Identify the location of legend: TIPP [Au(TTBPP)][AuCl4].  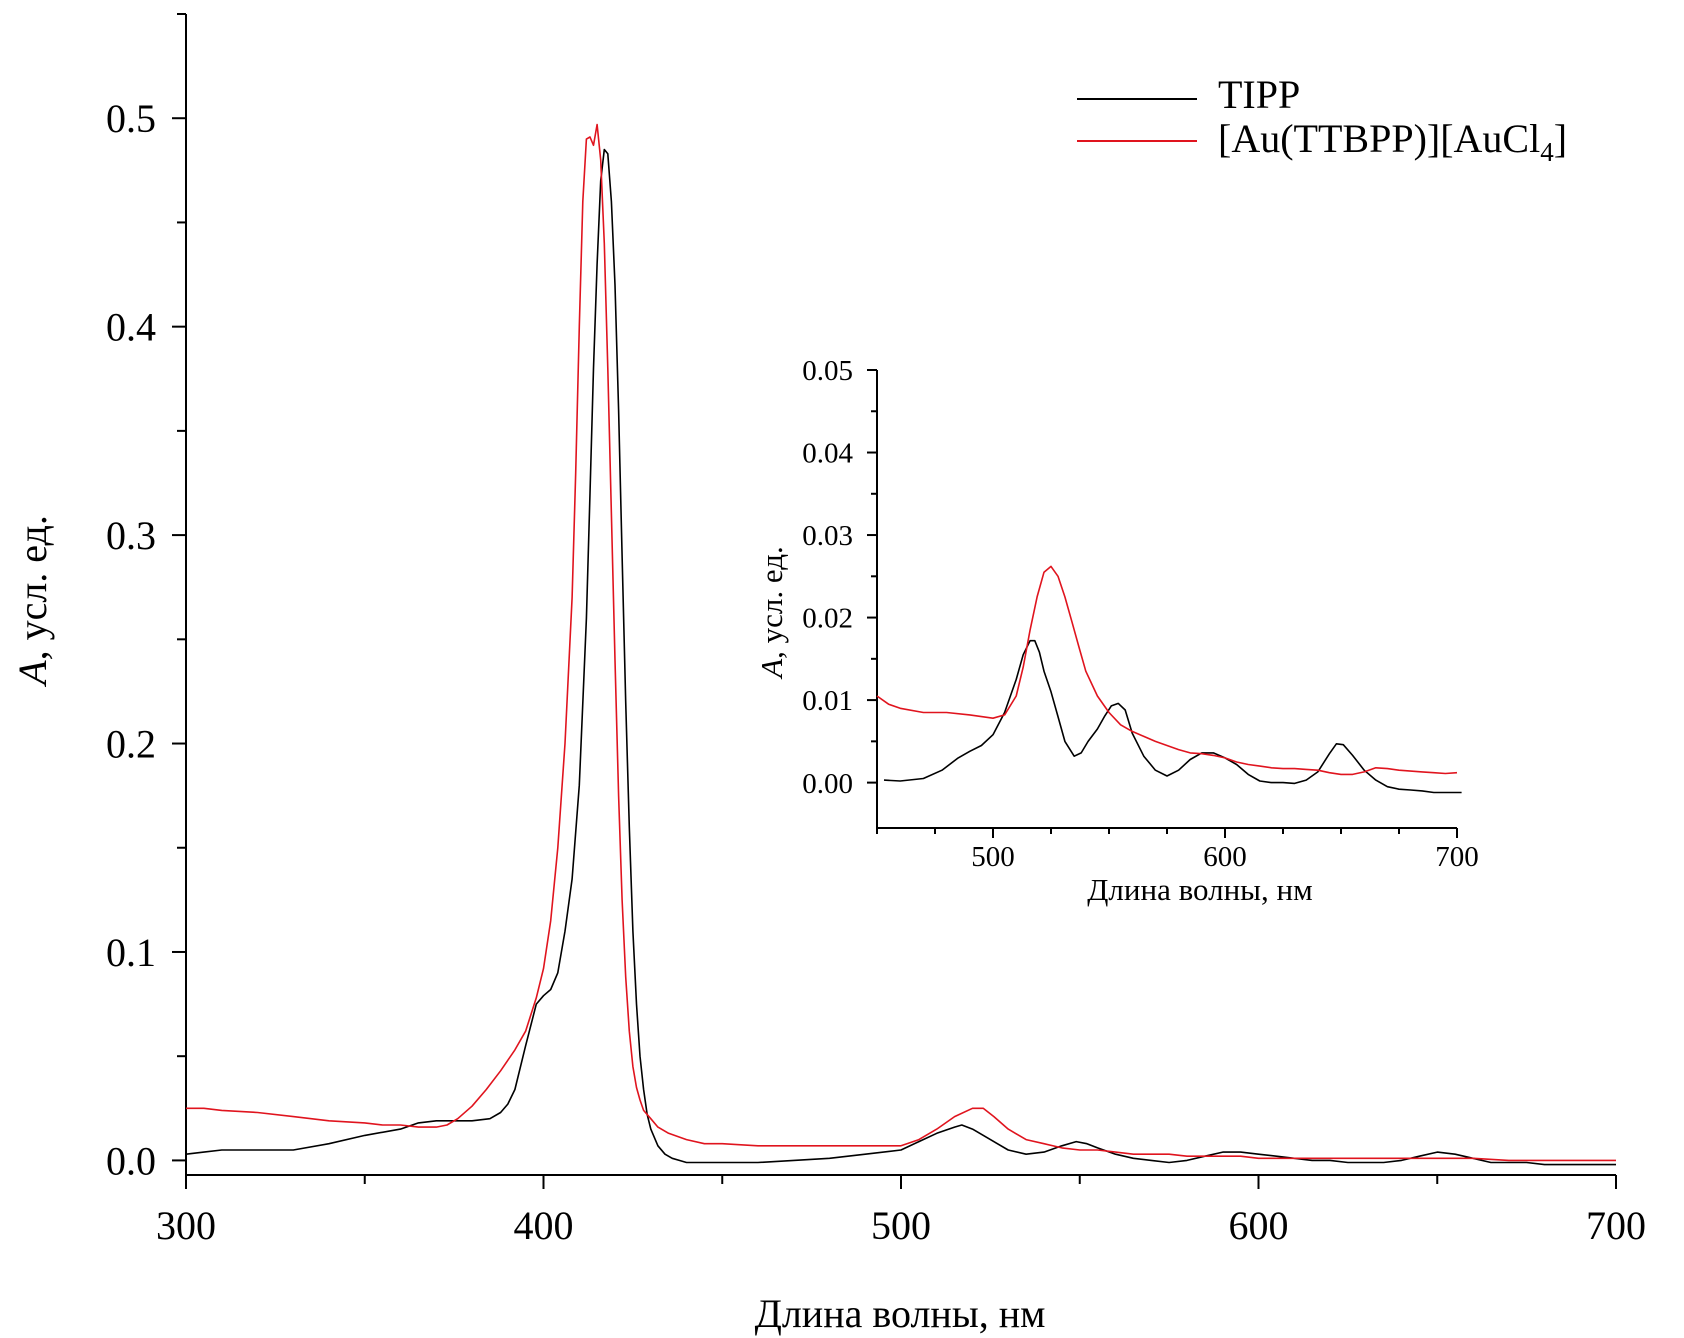
(1322, 119).